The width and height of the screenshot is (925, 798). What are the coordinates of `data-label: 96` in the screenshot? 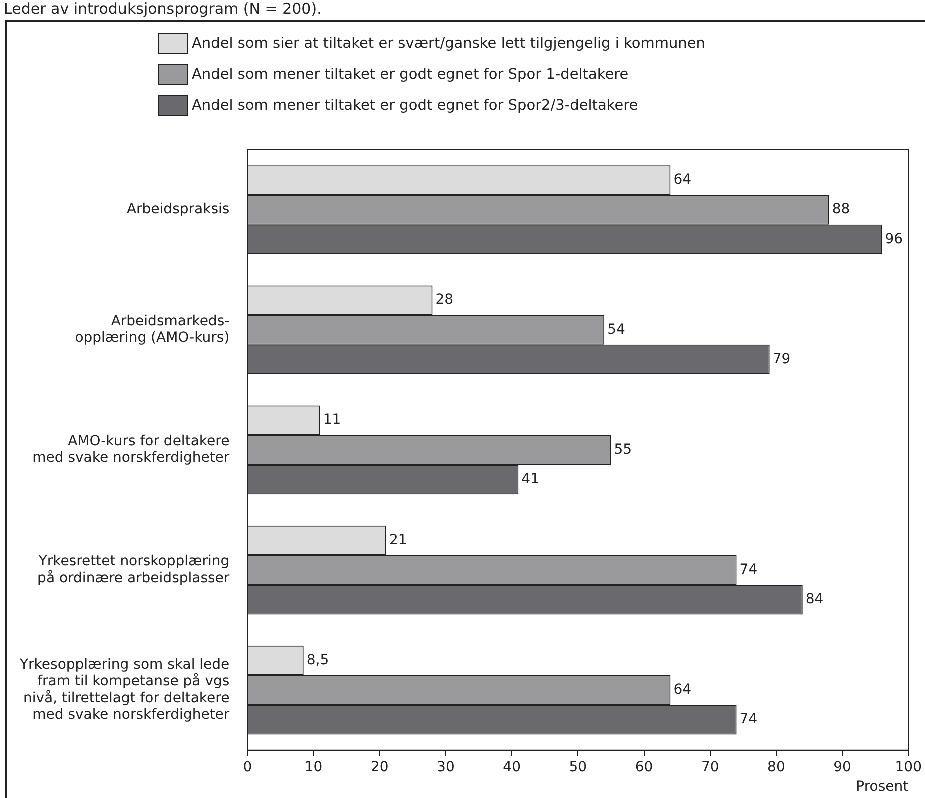 It's located at (894, 239).